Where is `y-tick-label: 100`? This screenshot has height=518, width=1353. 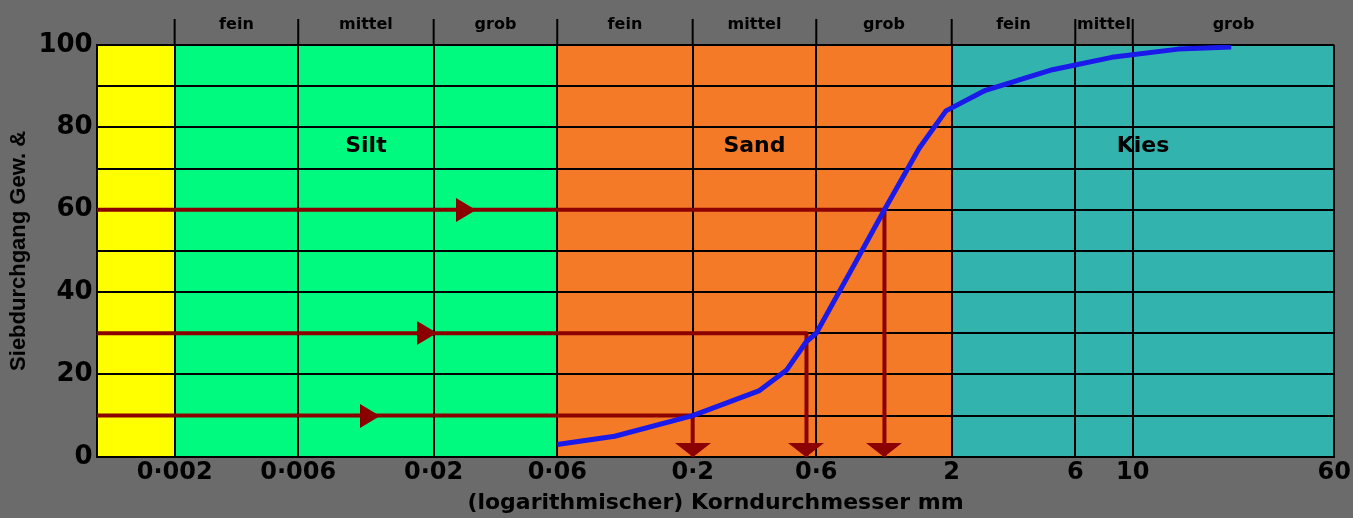 y-tick-label: 100 is located at coordinates (65, 42).